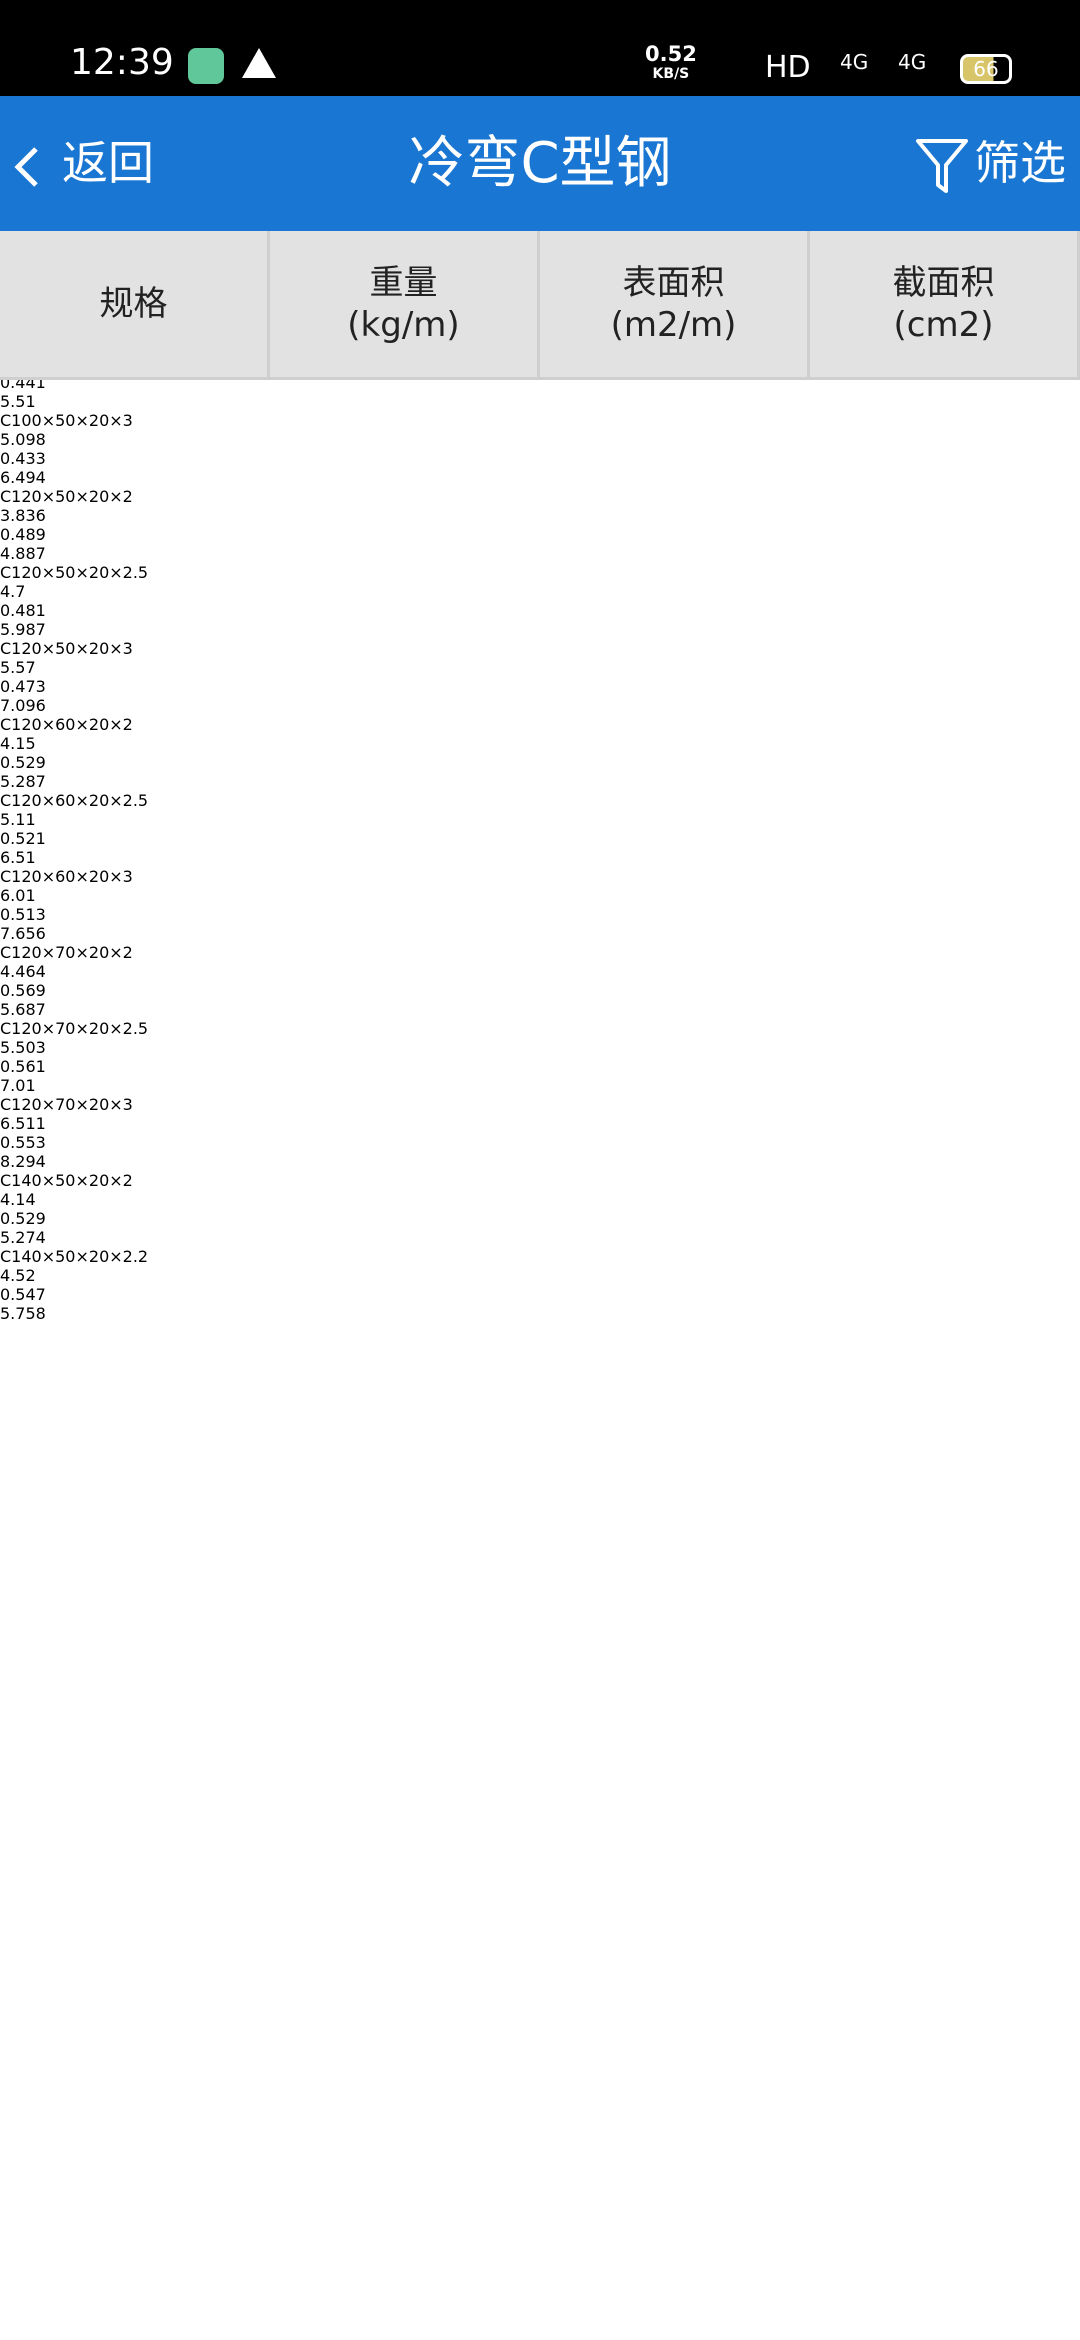  I want to click on table-cell: C120×60×20×2.5, so click(74, 800).